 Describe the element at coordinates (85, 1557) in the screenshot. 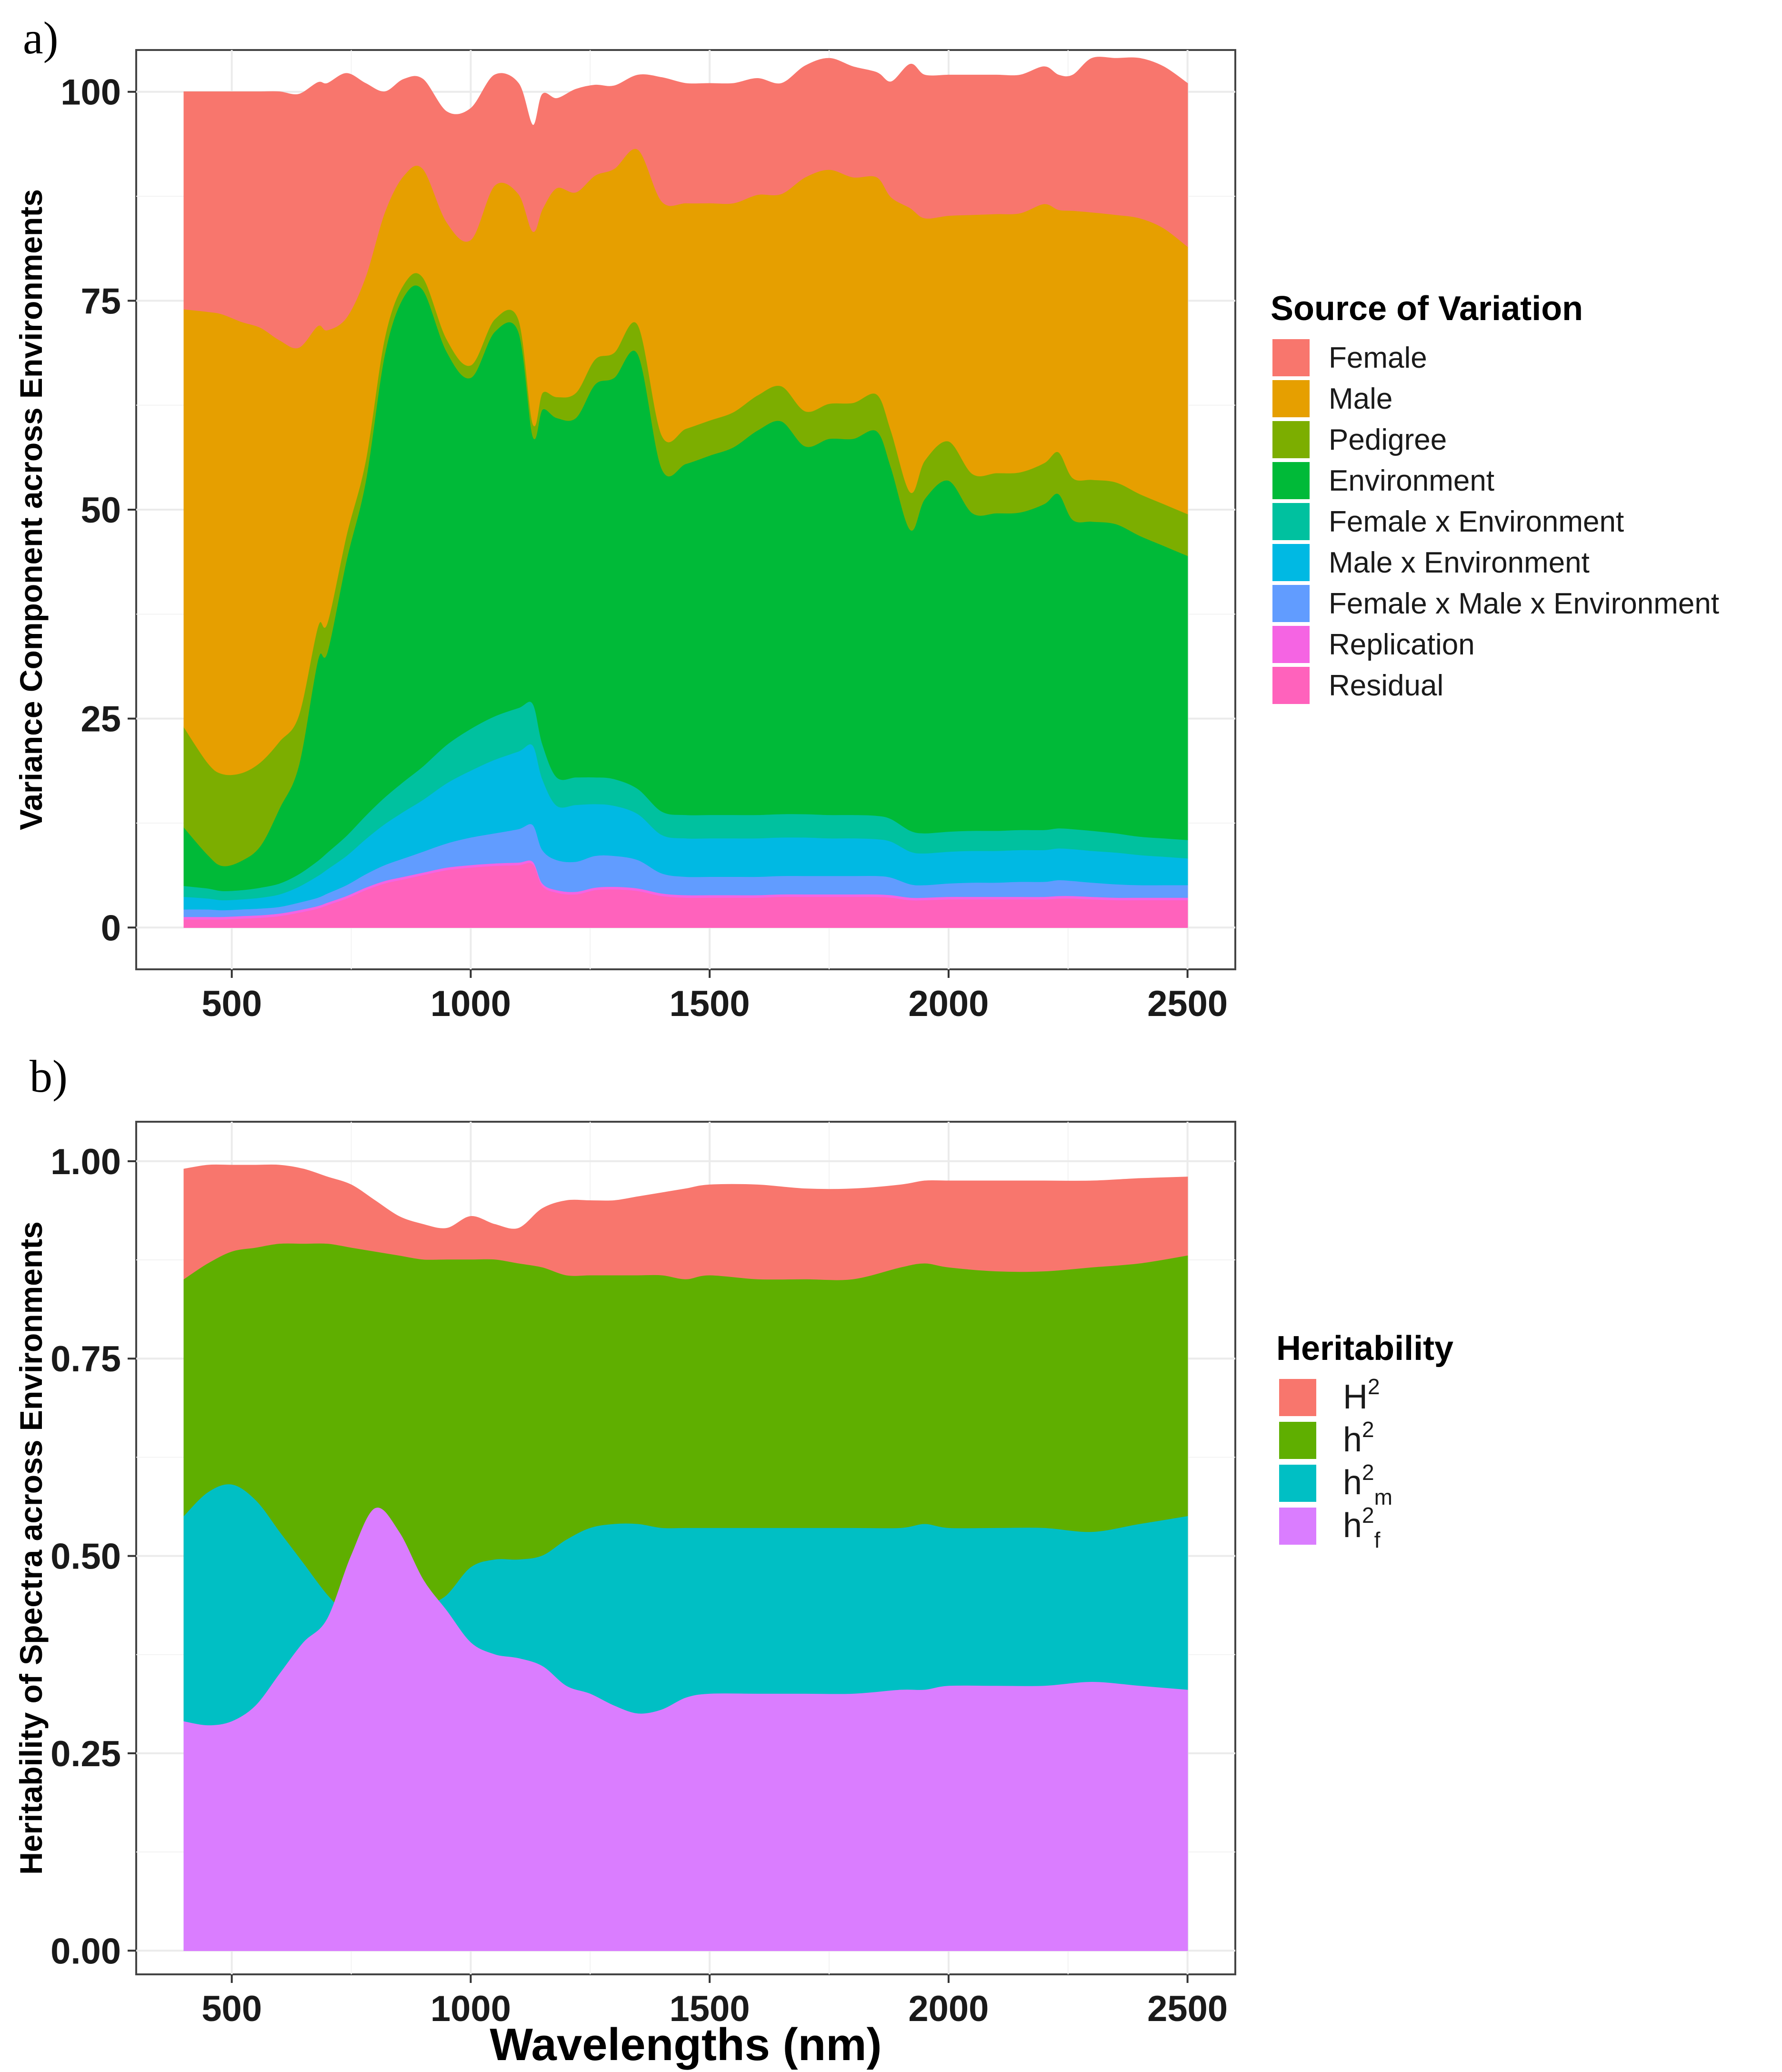

I see `panel-b-y-tick-label: 0.50` at that location.